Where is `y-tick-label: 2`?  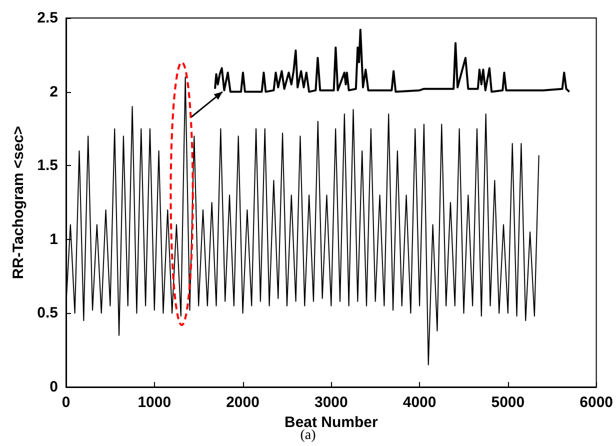
y-tick-label: 2 is located at coordinates (54, 91).